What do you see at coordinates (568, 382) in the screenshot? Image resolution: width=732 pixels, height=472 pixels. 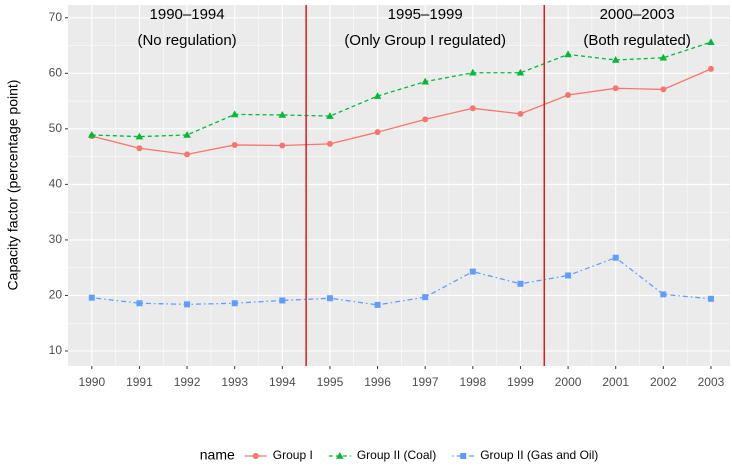 I see `x-tick-label: 2000` at bounding box center [568, 382].